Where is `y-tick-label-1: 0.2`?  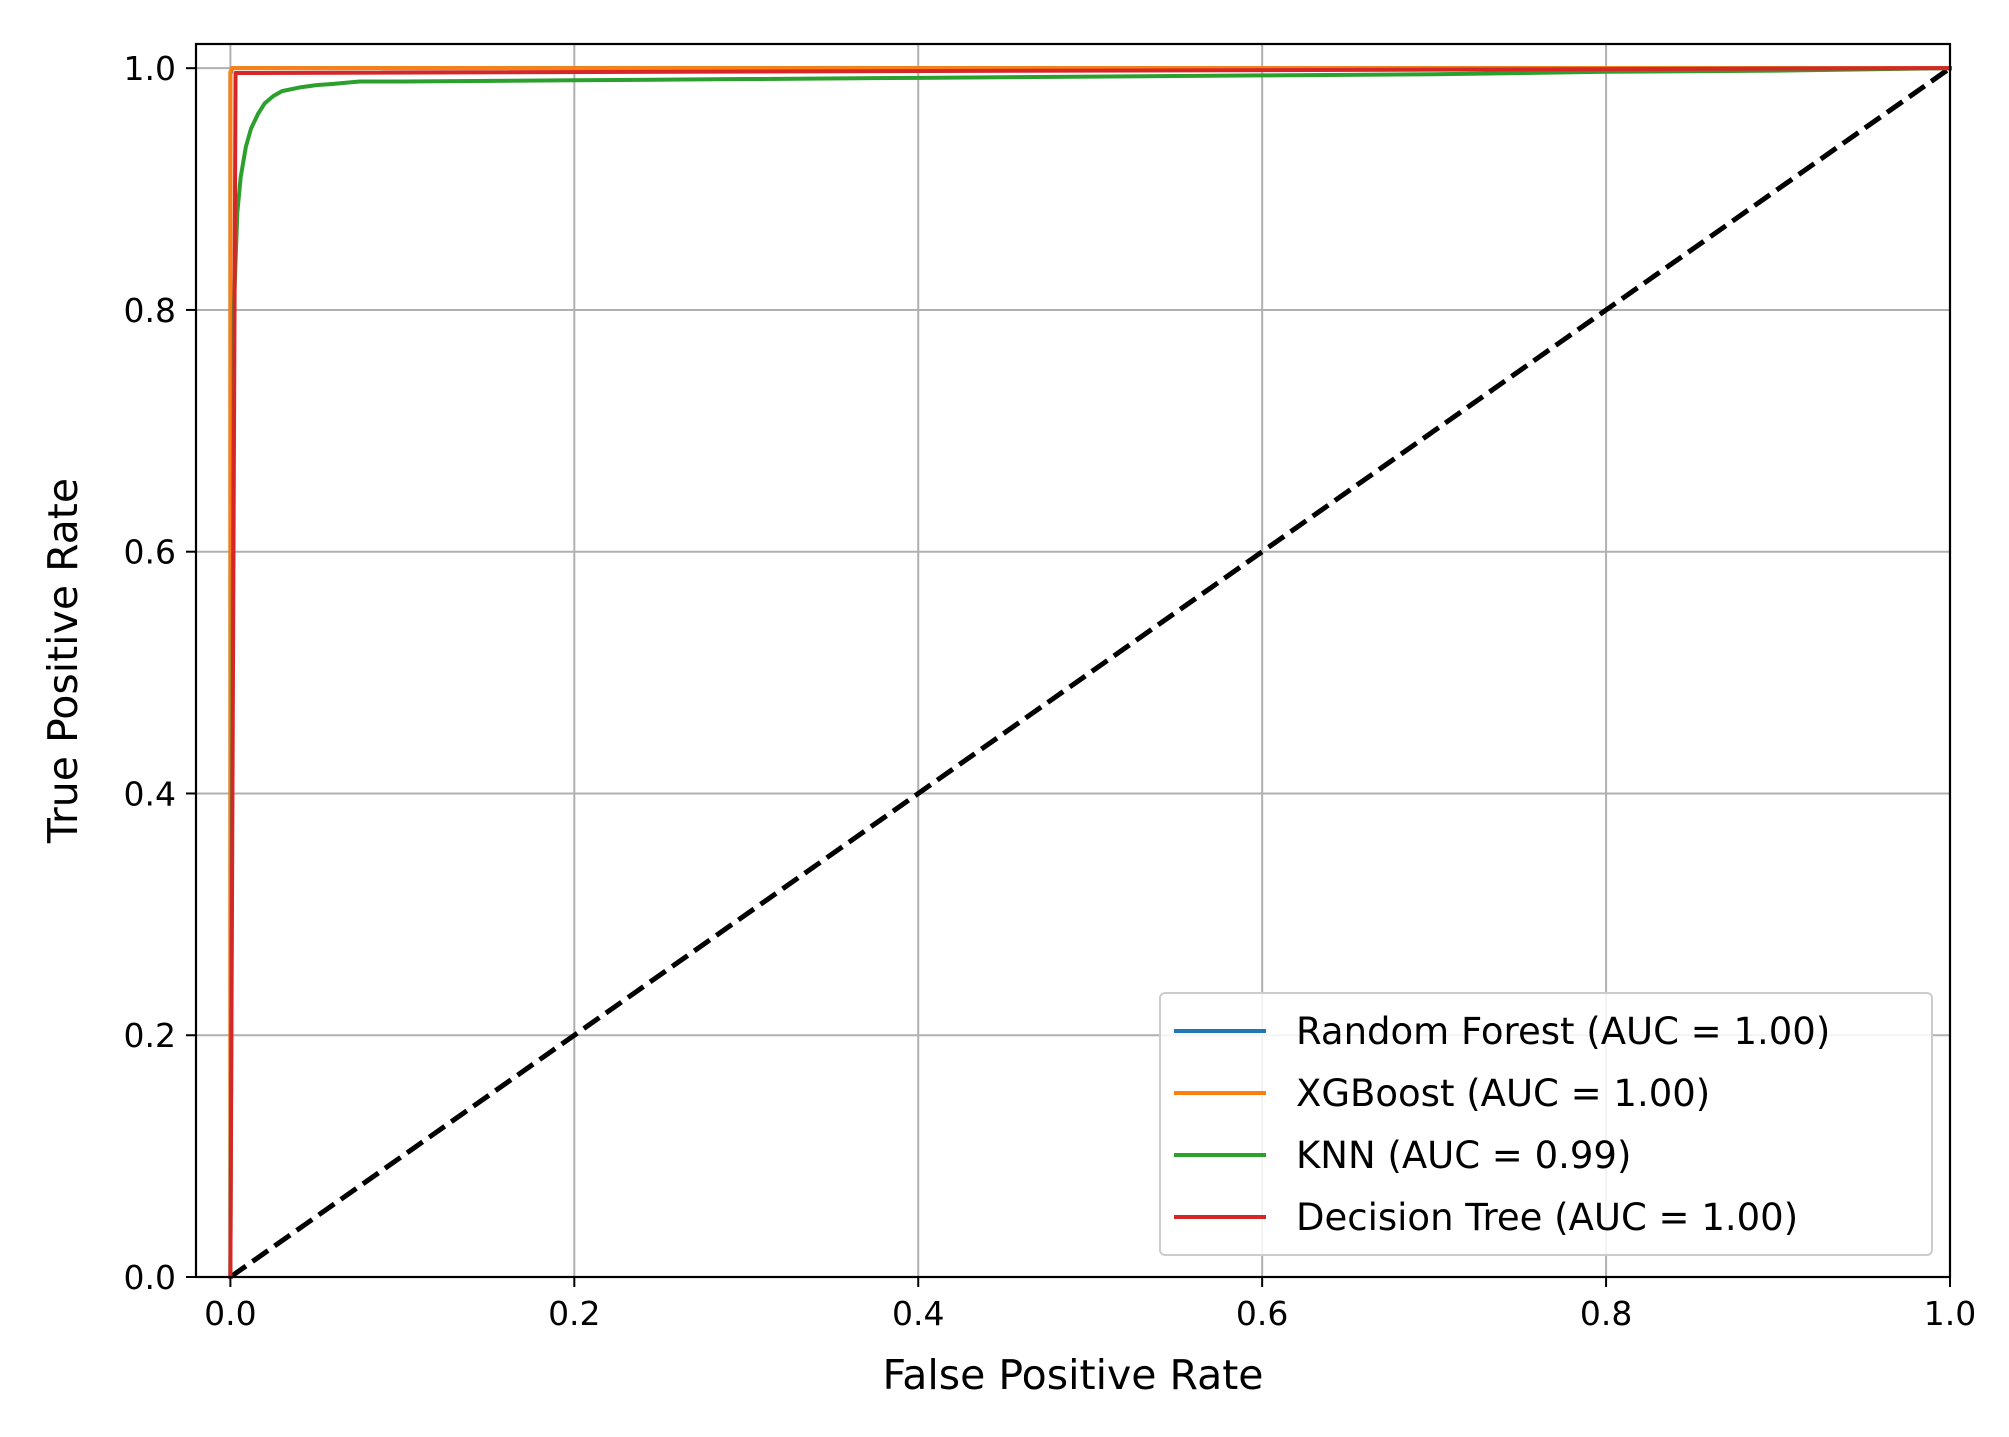
y-tick-label-1: 0.2 is located at coordinates (150, 1035).